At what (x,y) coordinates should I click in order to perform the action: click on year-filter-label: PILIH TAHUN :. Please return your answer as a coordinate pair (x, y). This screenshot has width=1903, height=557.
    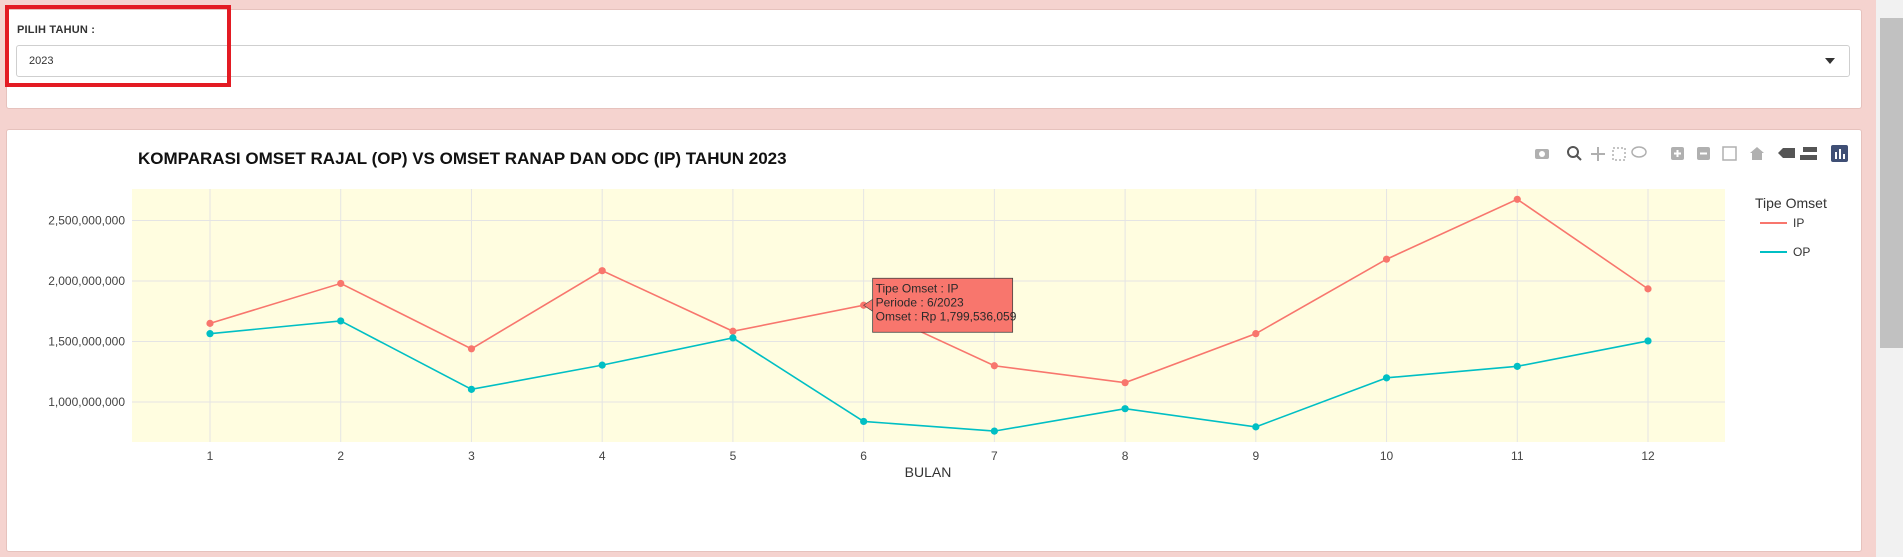
    Looking at the image, I should click on (56, 30).